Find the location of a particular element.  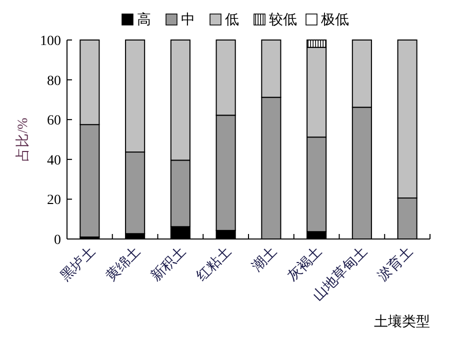

legend-label: 高 is located at coordinates (144, 20).